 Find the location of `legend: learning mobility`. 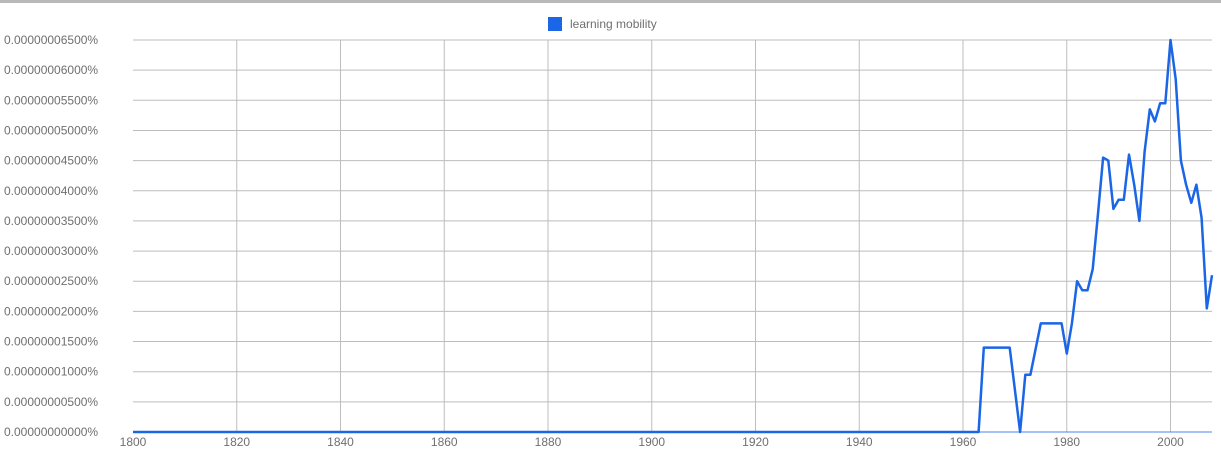

legend: learning mobility is located at coordinates (602, 24).